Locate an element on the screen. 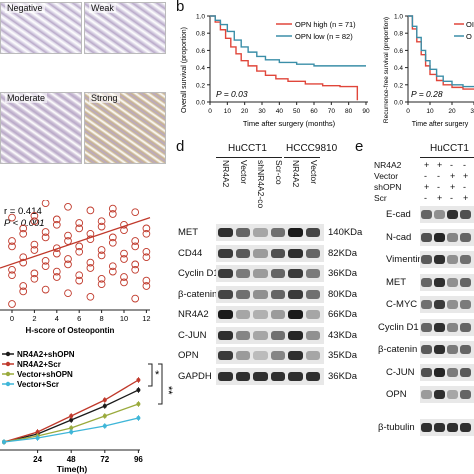  tick-label: 90 is located at coordinates (366, 111).